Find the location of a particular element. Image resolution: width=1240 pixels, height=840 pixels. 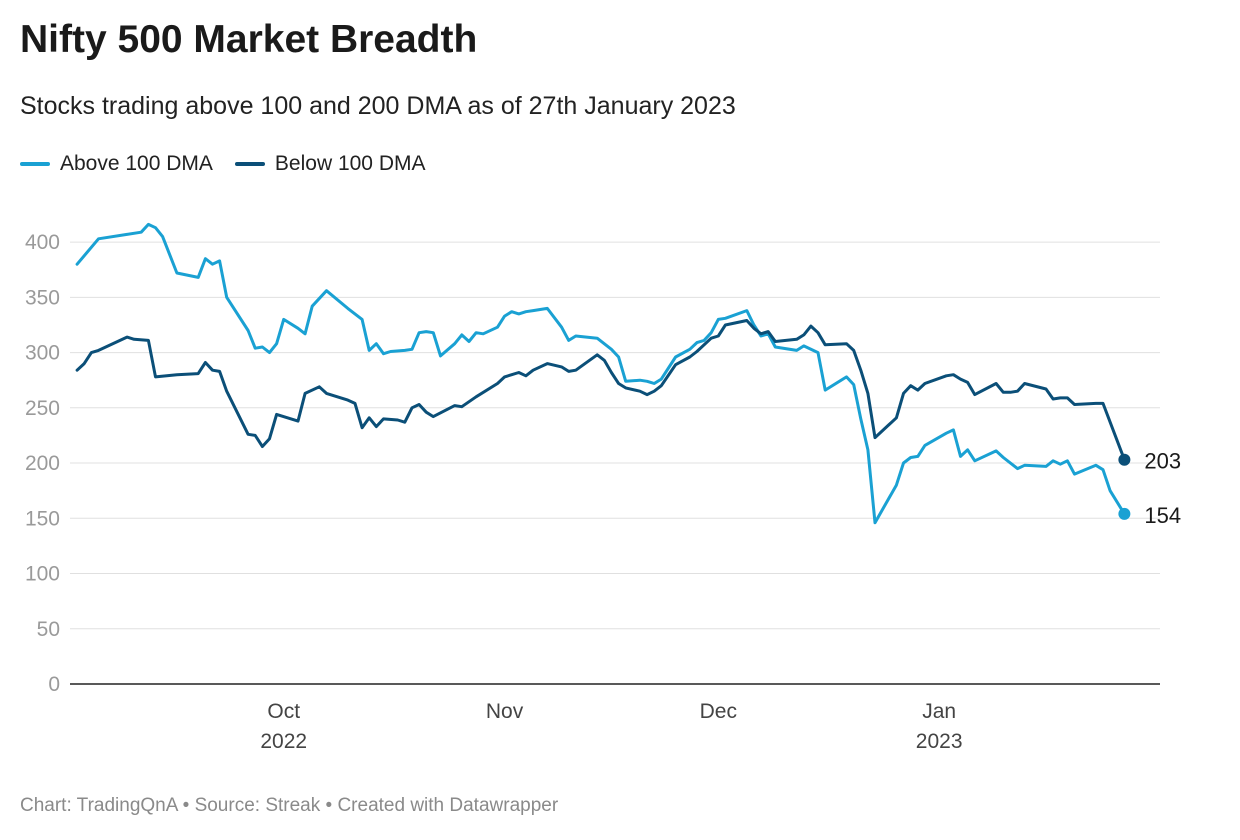

y-tick-label: 350 is located at coordinates (42, 297).